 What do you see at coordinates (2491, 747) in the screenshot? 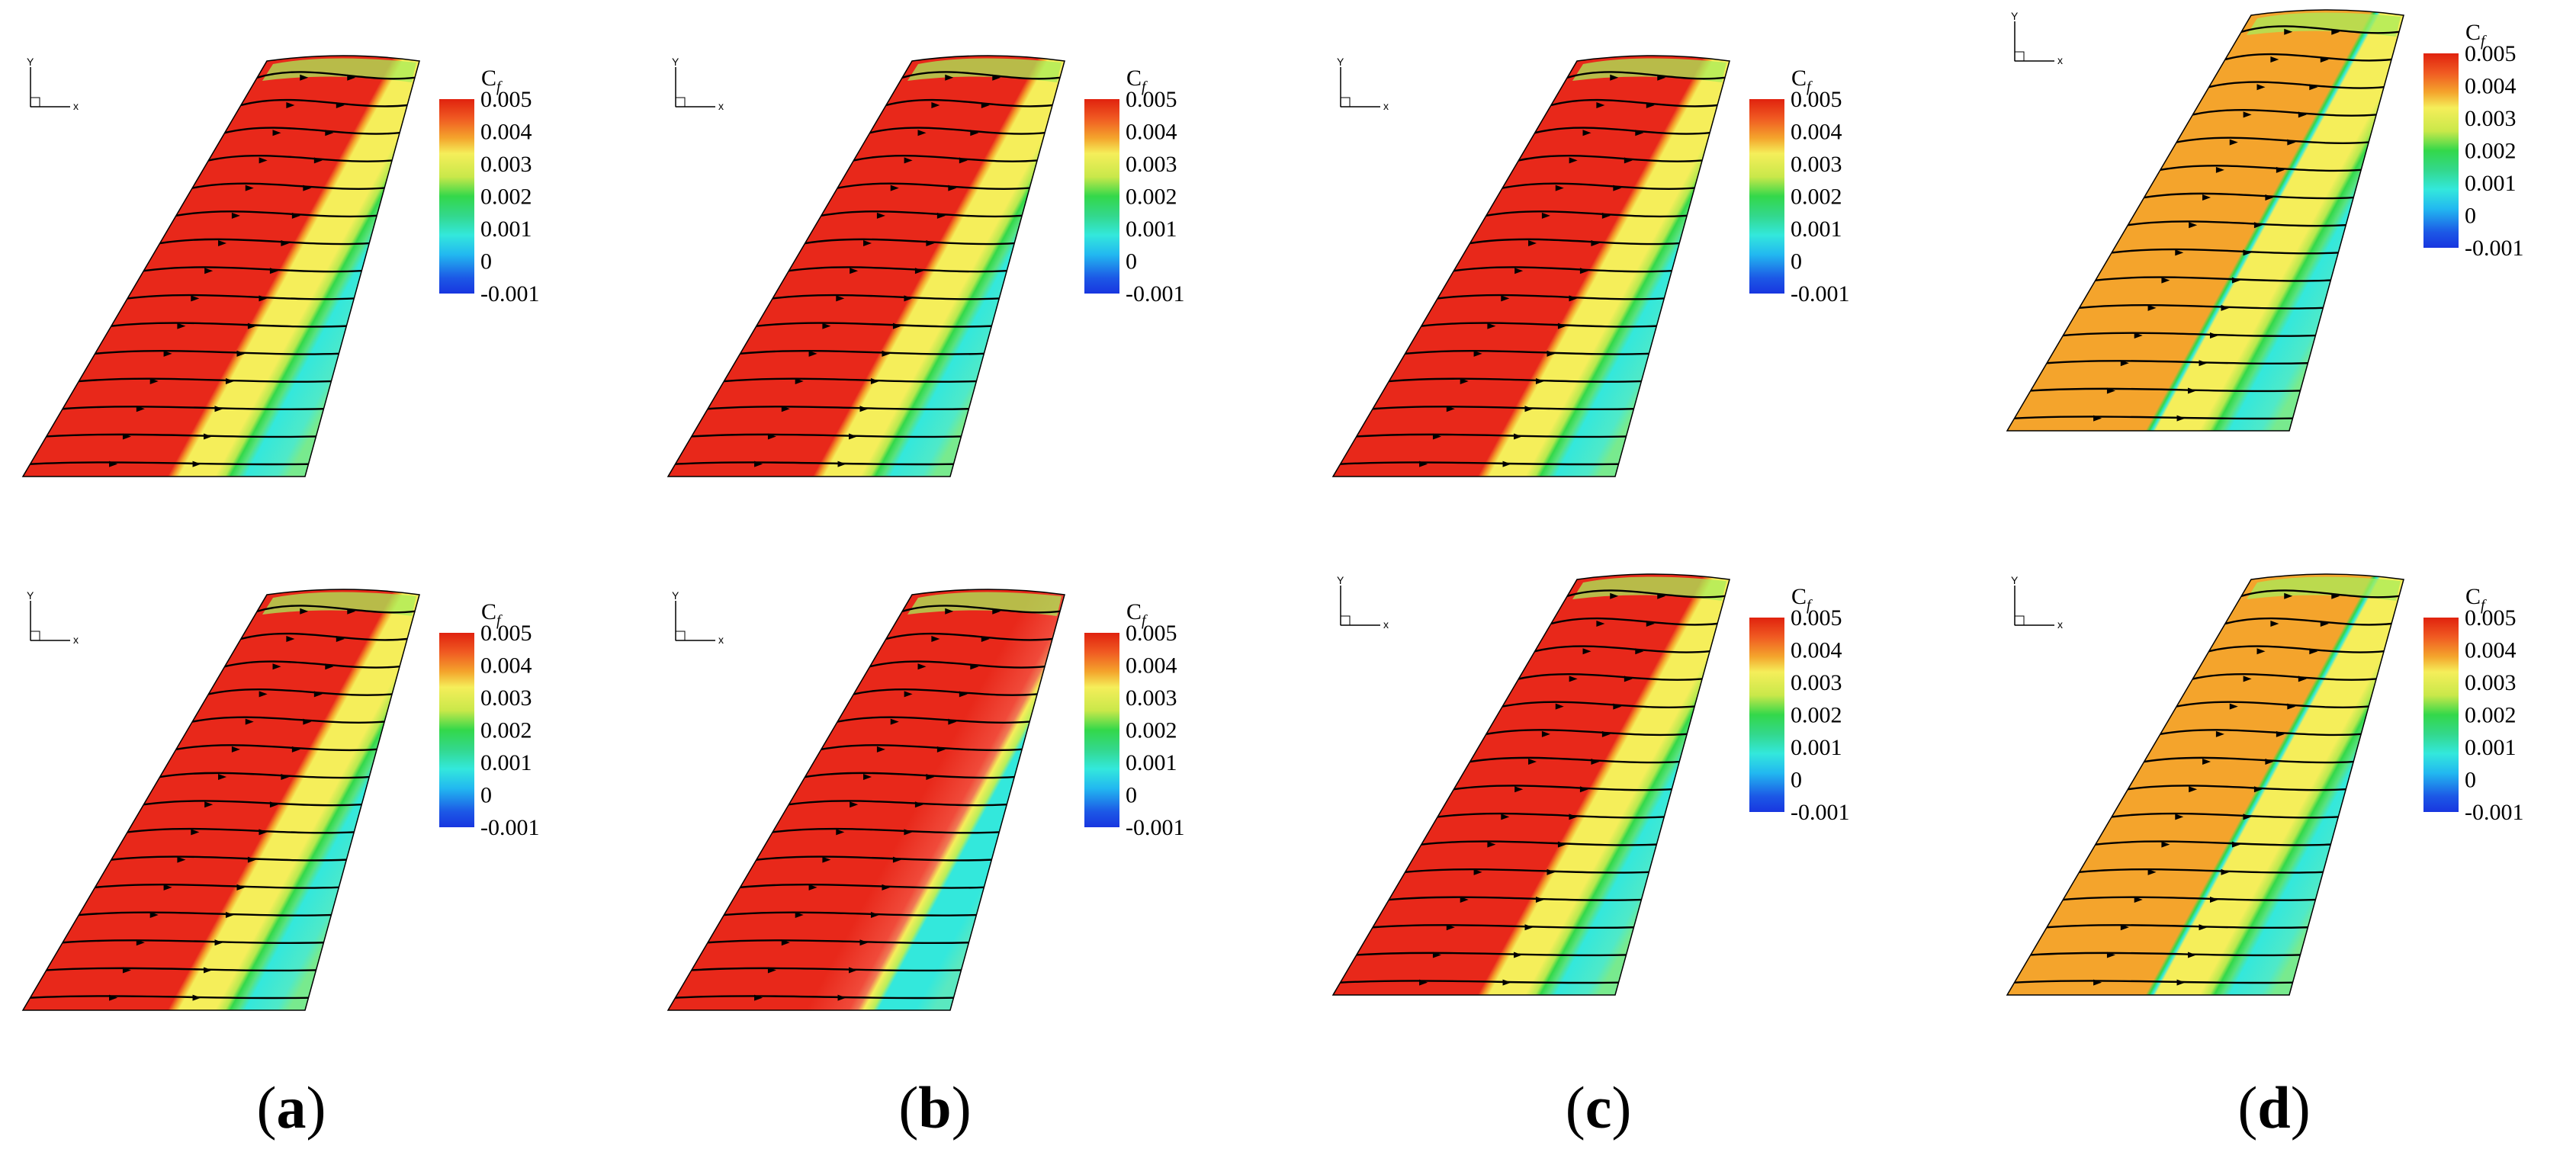
I see `colorbar-tick-label: 0.001` at bounding box center [2491, 747].